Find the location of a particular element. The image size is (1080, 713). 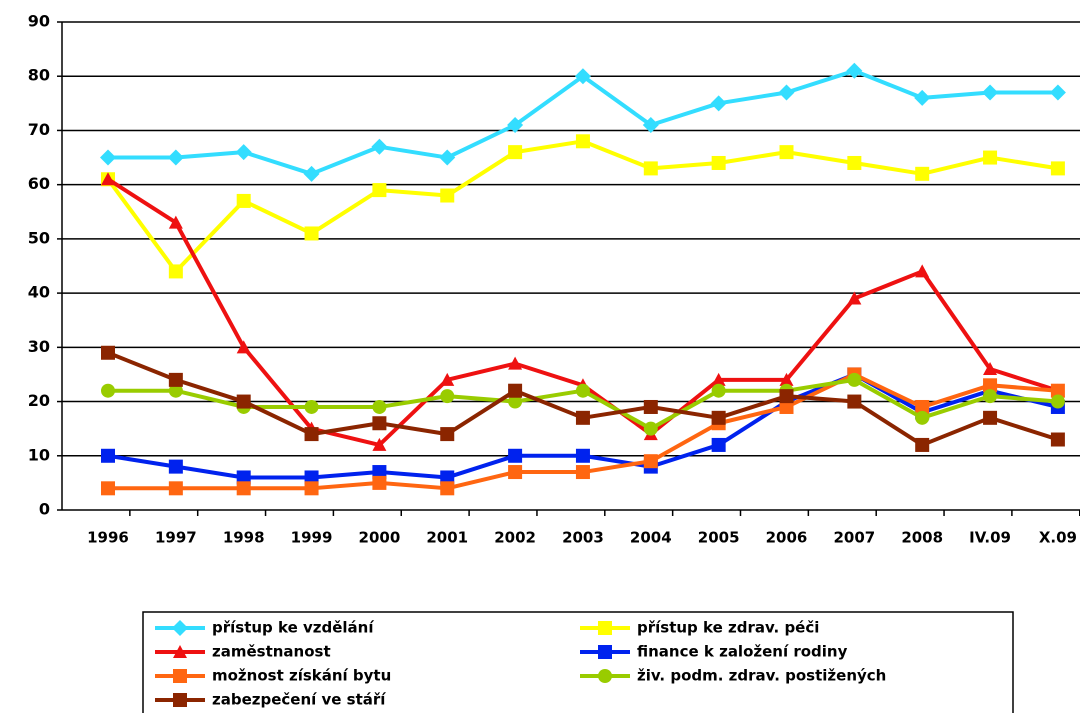

y-tick-label: 40 is located at coordinates (39, 292).